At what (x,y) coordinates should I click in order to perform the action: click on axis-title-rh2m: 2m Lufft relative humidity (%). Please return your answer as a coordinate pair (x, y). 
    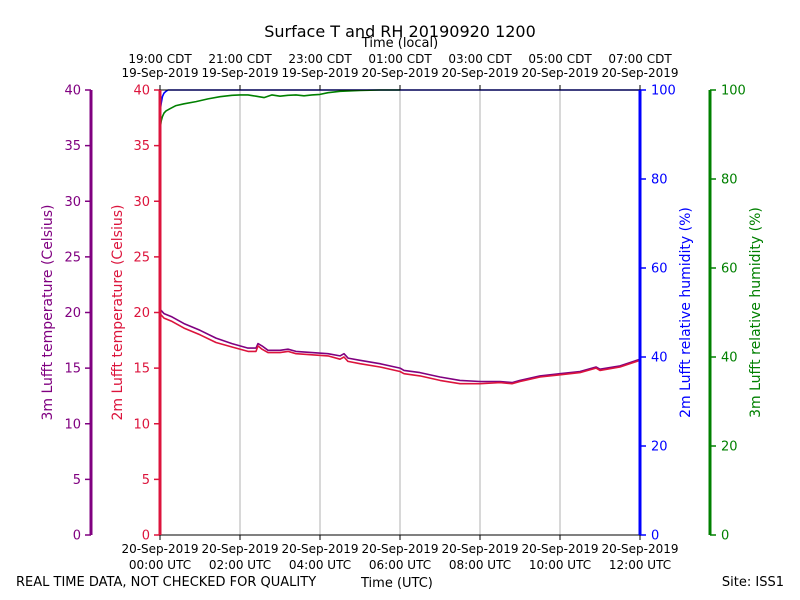
    Looking at the image, I should click on (686, 312).